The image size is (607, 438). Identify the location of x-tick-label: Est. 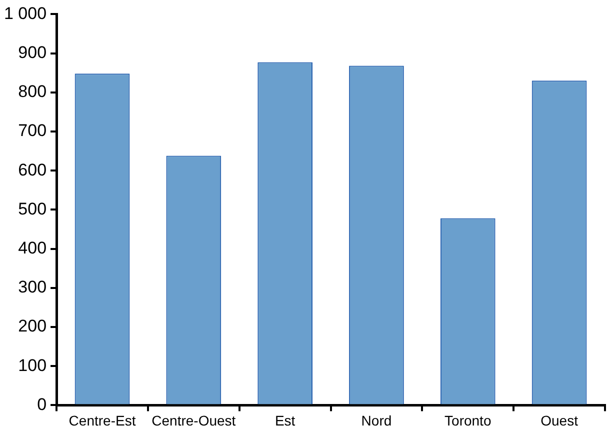
(285, 420).